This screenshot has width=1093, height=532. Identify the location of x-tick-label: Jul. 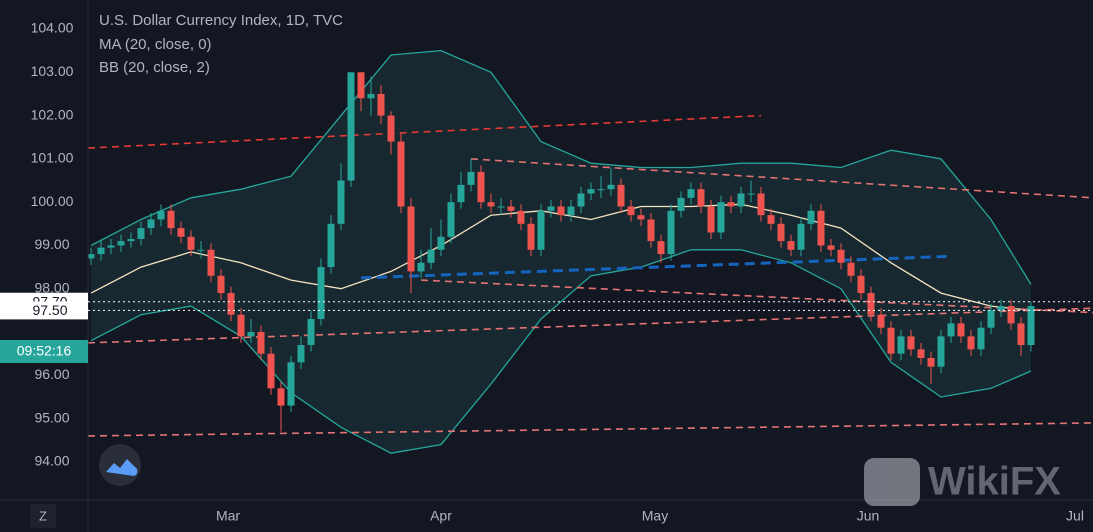
(1075, 516).